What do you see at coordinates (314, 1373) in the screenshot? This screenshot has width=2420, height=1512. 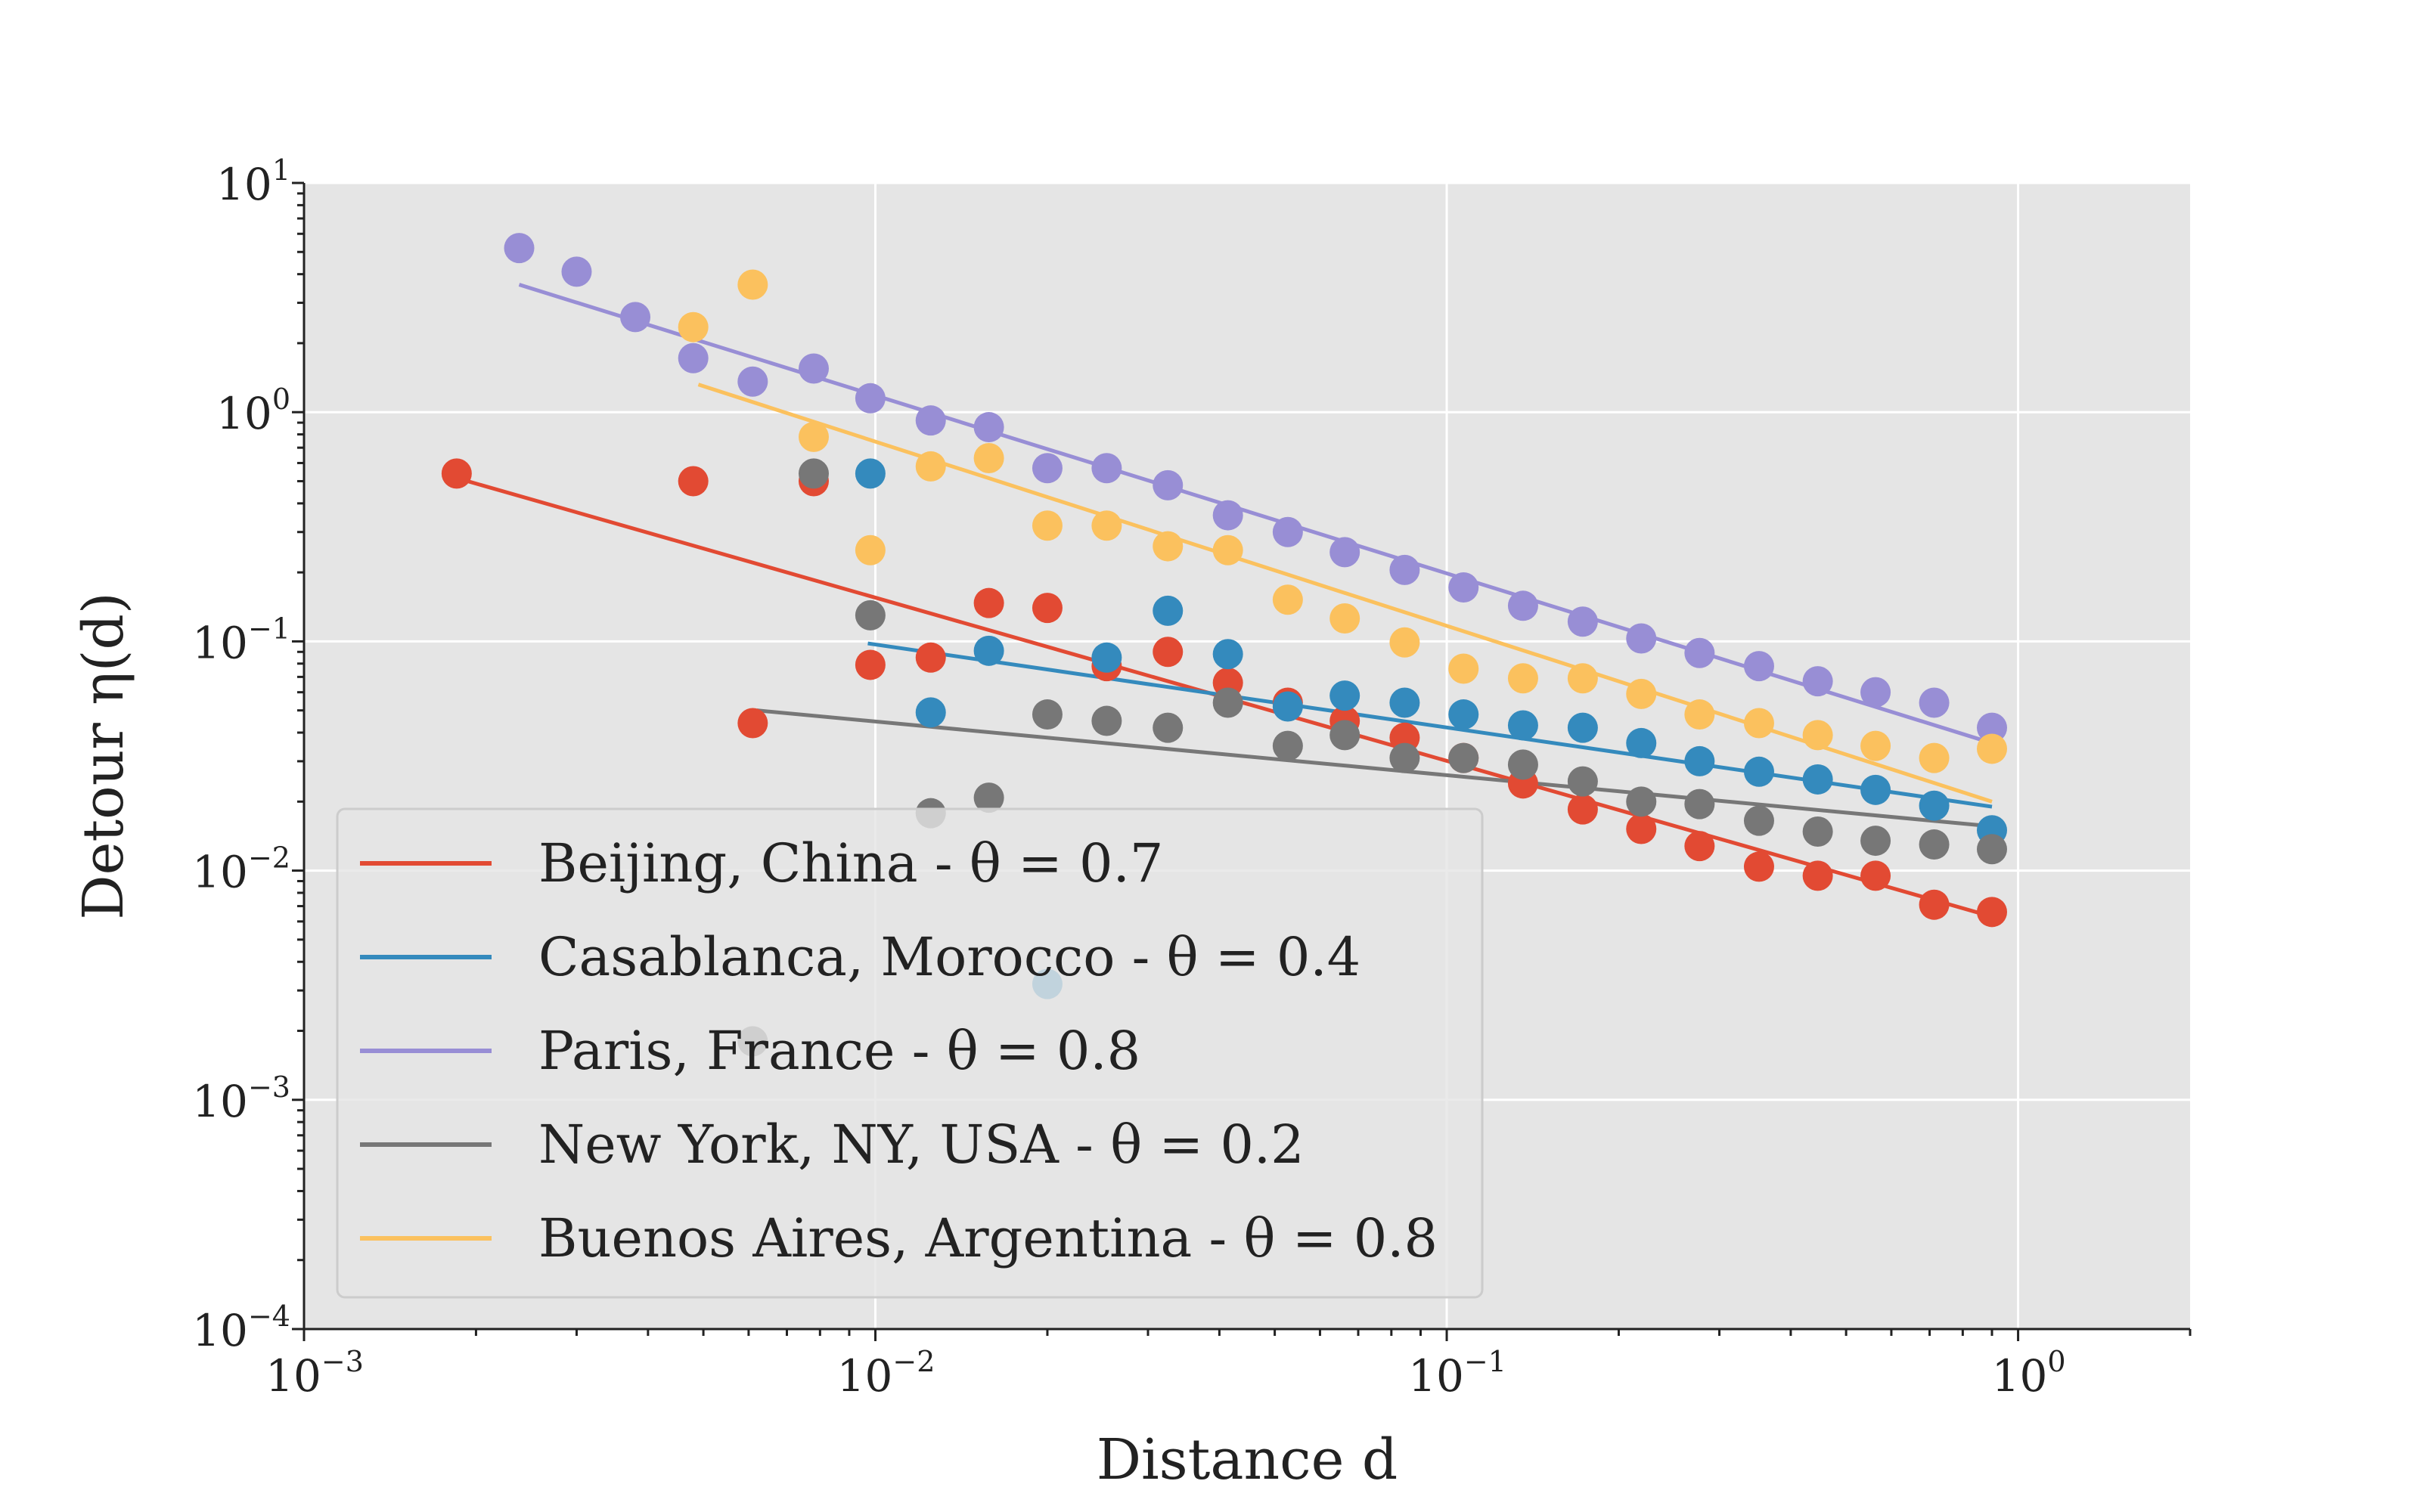 I see `x-tick-label: 10⁻³` at bounding box center [314, 1373].